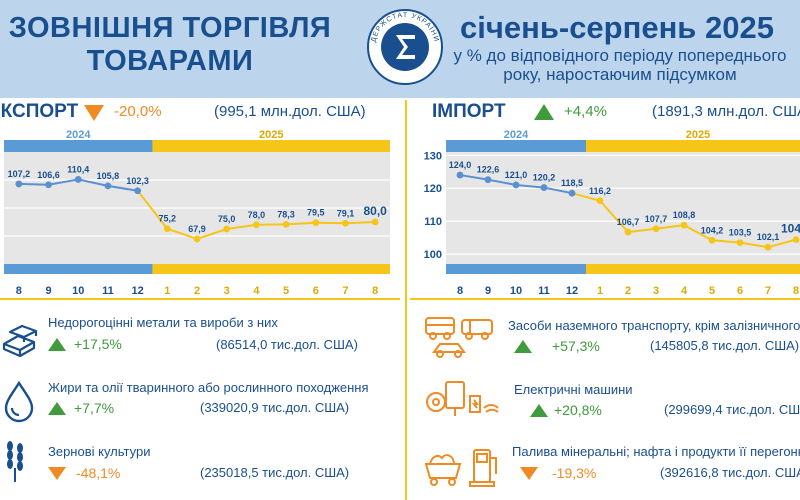  Describe the element at coordinates (544, 112) in the screenshot. I see `import-up-arrow-icon` at that location.